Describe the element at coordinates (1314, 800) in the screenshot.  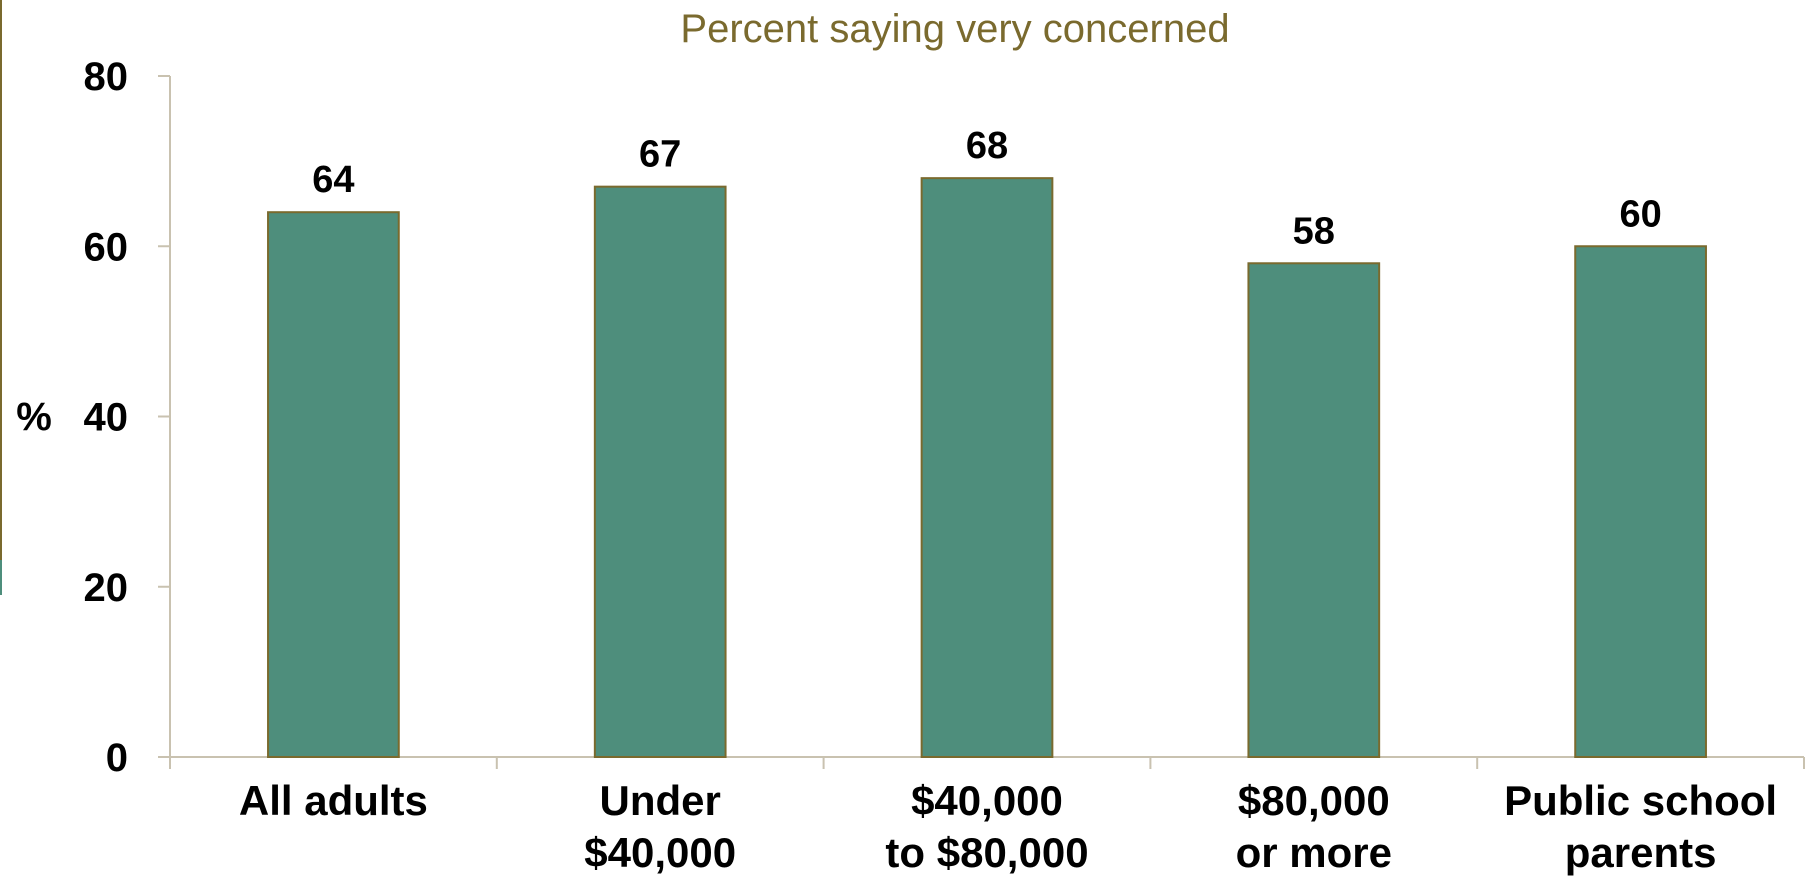
I see `x-tick-label: $80,000` at that location.